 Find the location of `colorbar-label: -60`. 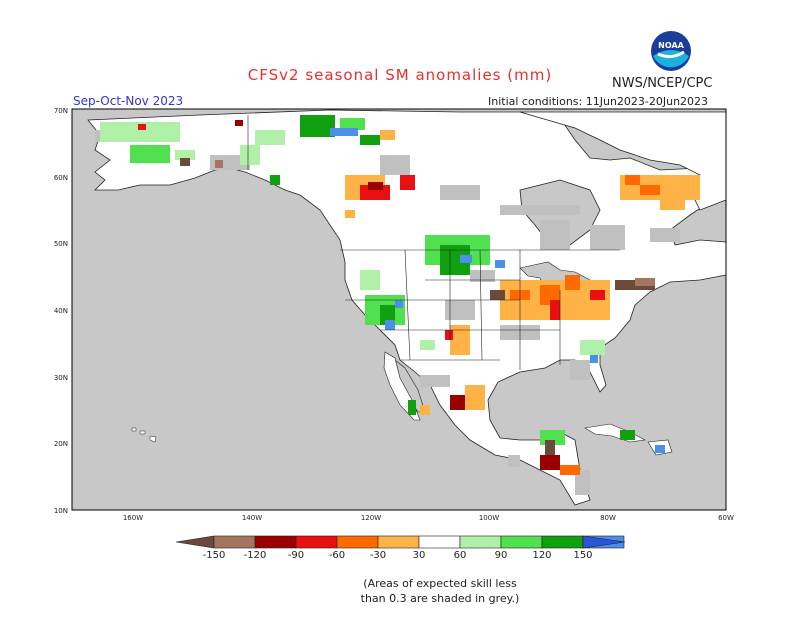

colorbar-label: -60 is located at coordinates (337, 555).